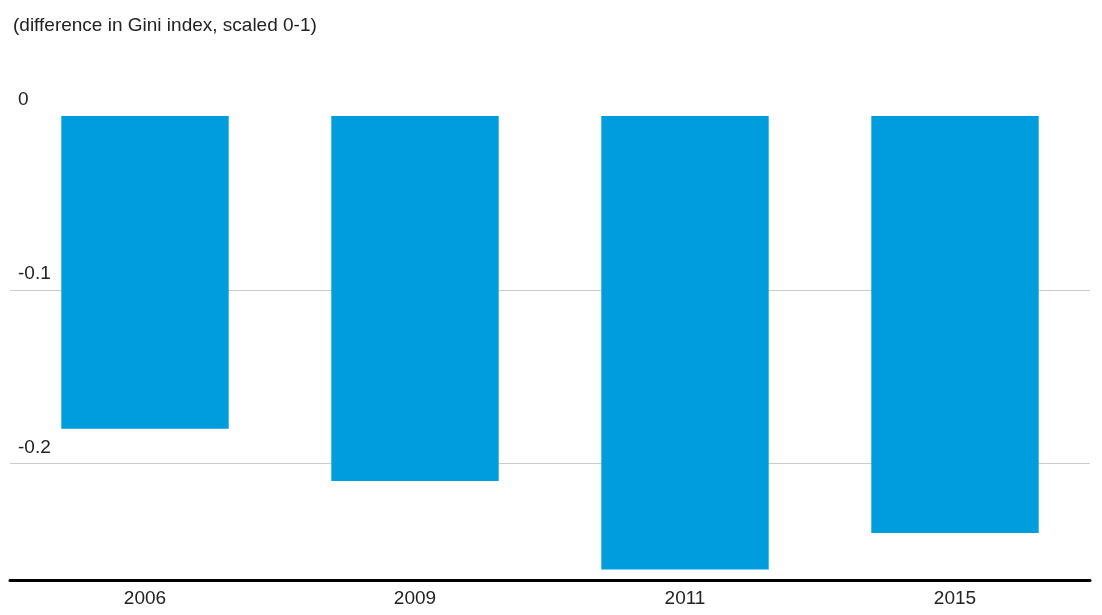 This screenshot has width=1102, height=615. Describe the element at coordinates (34, 446) in the screenshot. I see `y-tick-label: -0.2` at that location.